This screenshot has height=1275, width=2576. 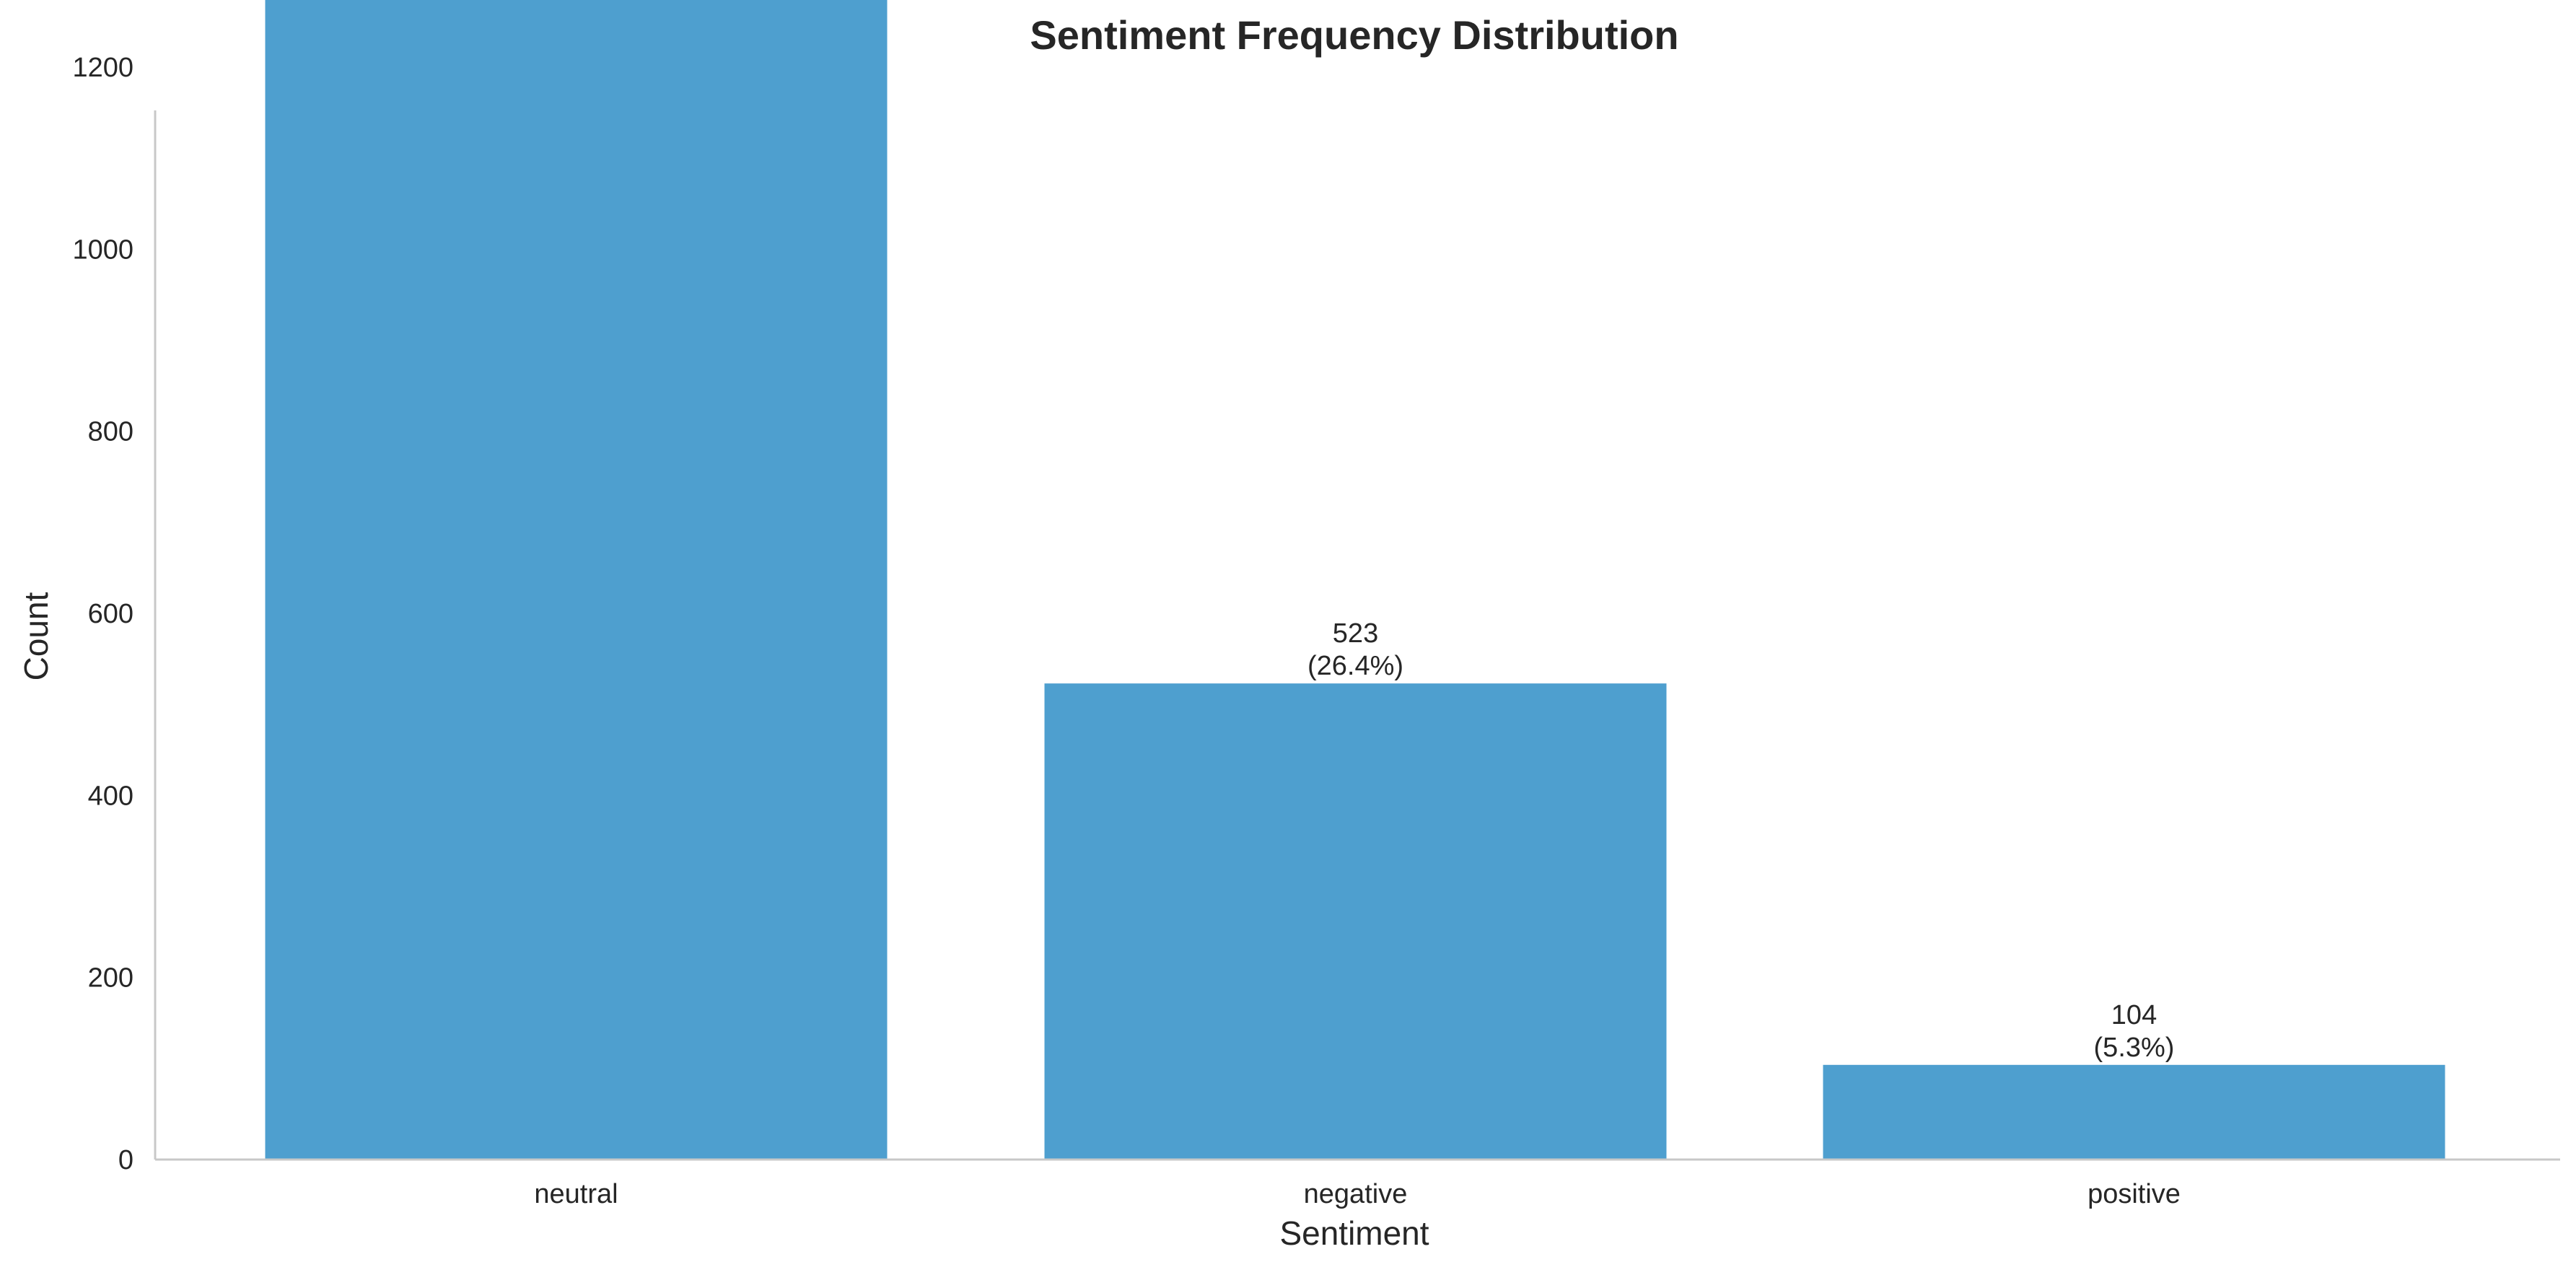 I want to click on x-tick-label: neutral, so click(x=576, y=1194).